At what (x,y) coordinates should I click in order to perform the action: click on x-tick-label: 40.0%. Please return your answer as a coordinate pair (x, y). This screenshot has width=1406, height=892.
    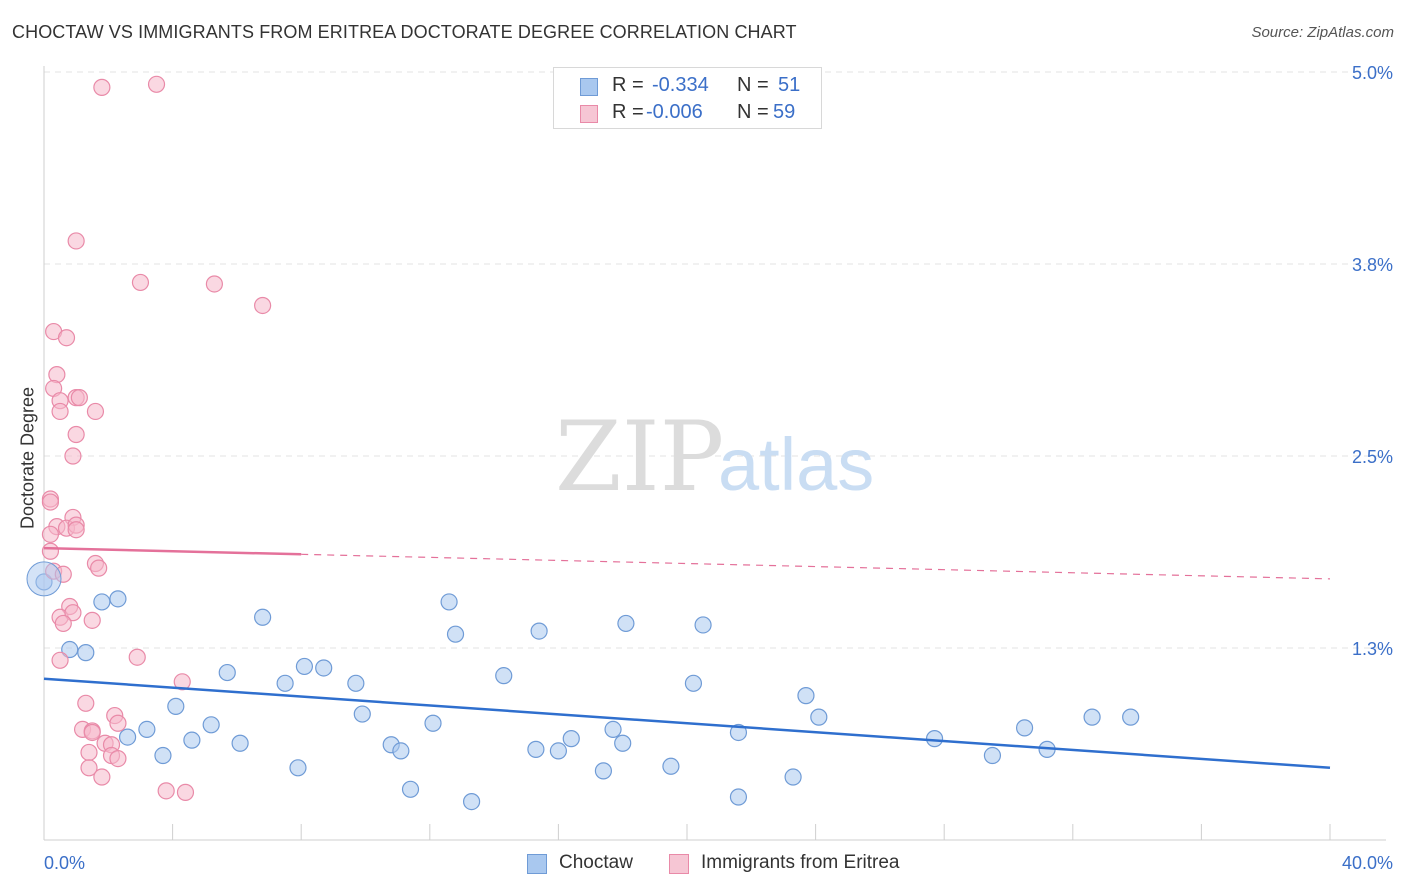
    Looking at the image, I should click on (1367, 863).